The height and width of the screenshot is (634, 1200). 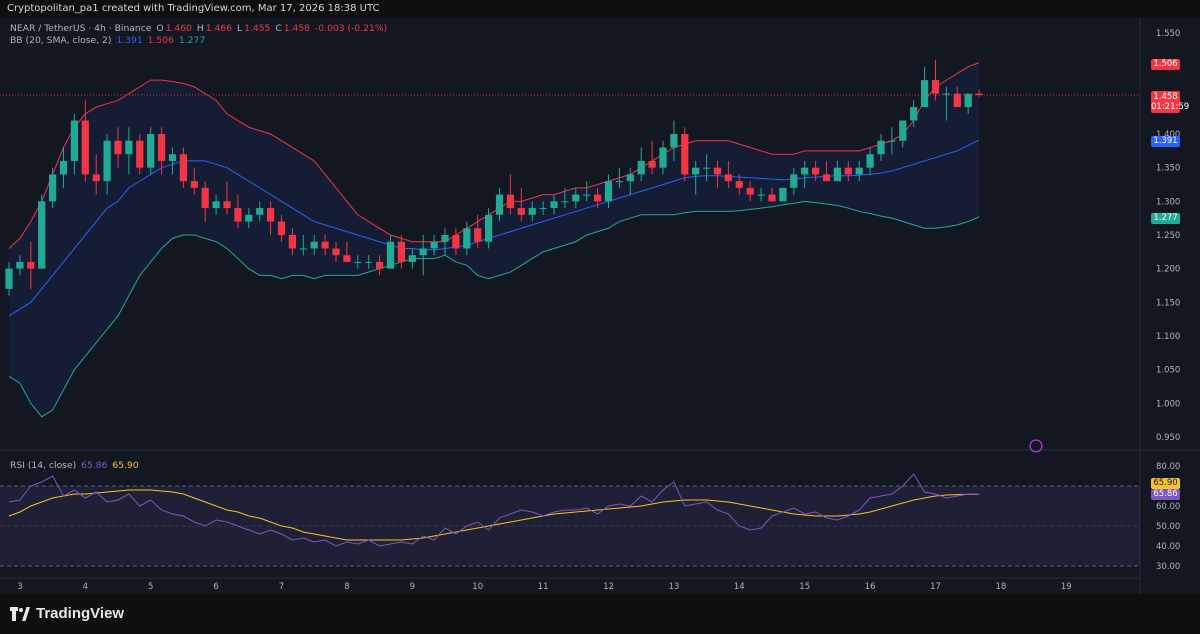 What do you see at coordinates (346, 587) in the screenshot?
I see `time-tick-label: 8` at bounding box center [346, 587].